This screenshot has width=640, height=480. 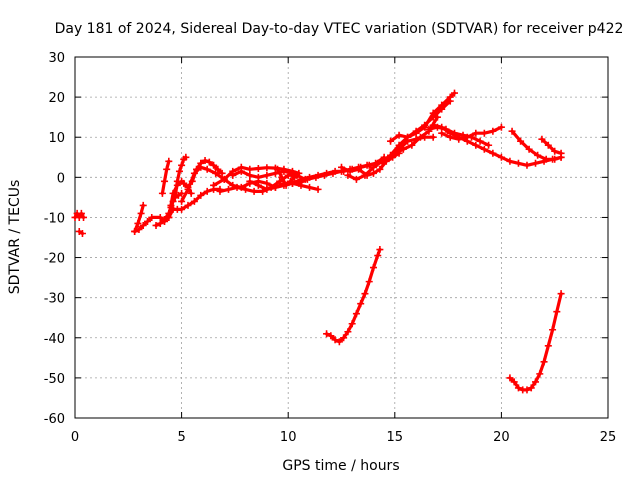 What do you see at coordinates (54, 339) in the screenshot?
I see `y-tick-label: -40` at bounding box center [54, 339].